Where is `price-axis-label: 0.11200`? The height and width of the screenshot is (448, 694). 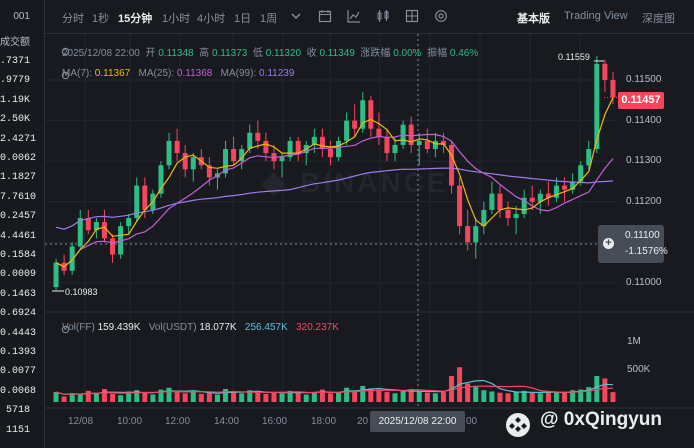 price-axis-label: 0.11200 is located at coordinates (644, 201).